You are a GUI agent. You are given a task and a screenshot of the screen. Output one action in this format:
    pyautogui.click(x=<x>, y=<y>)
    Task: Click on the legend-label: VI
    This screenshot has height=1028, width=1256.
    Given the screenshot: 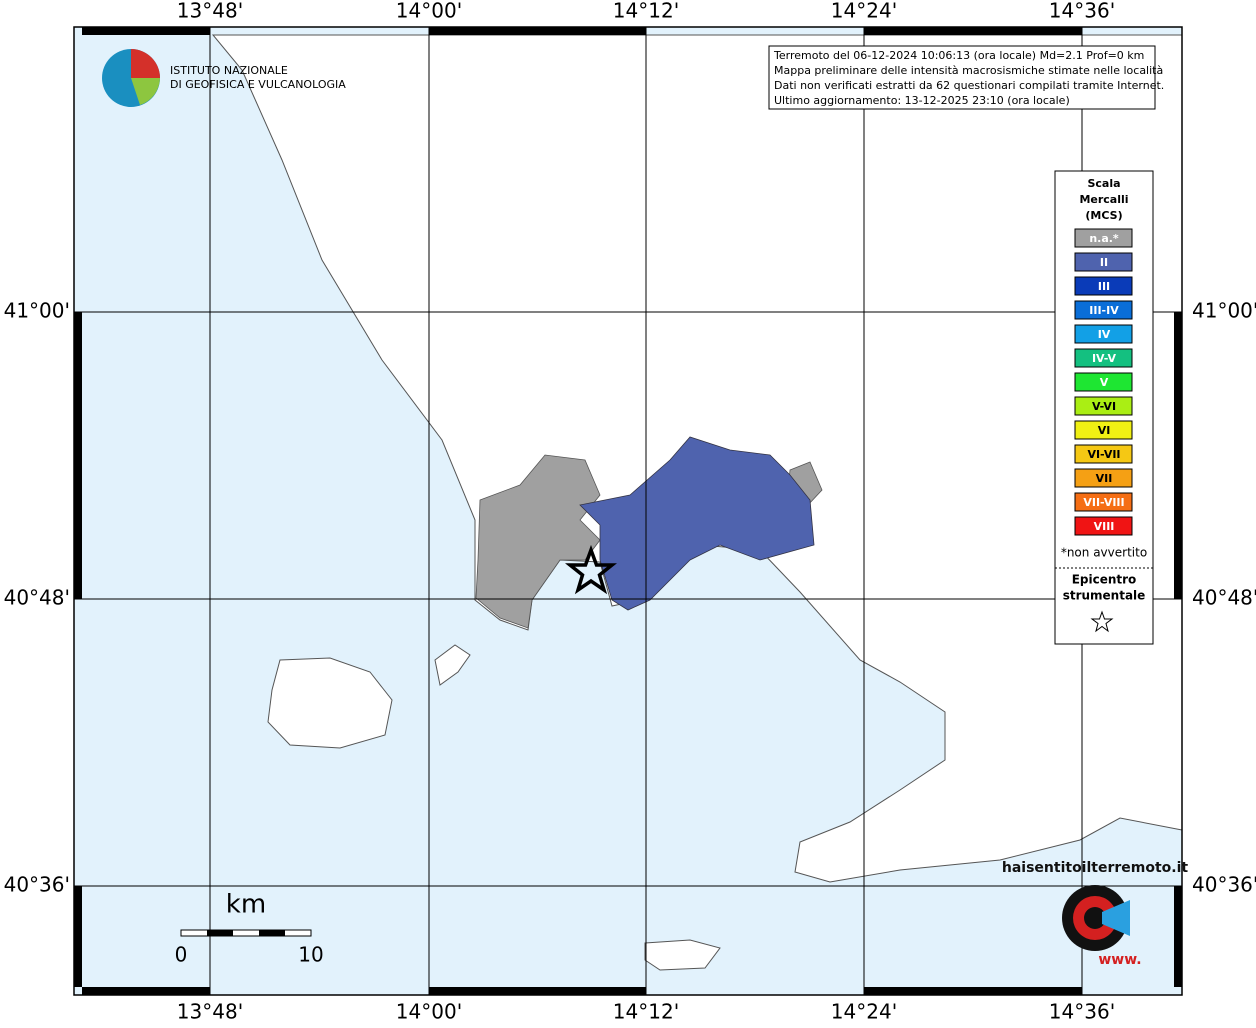 What is the action you would take?
    pyautogui.click(x=1104, y=430)
    